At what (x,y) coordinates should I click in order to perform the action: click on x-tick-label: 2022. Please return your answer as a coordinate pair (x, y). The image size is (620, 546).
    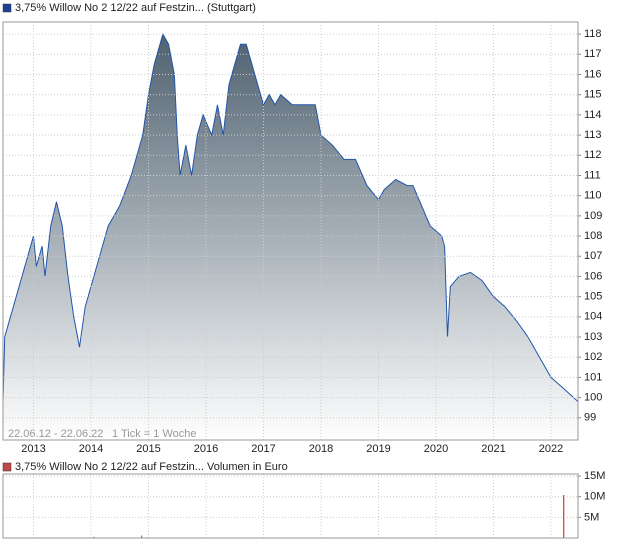
    Looking at the image, I should click on (551, 449).